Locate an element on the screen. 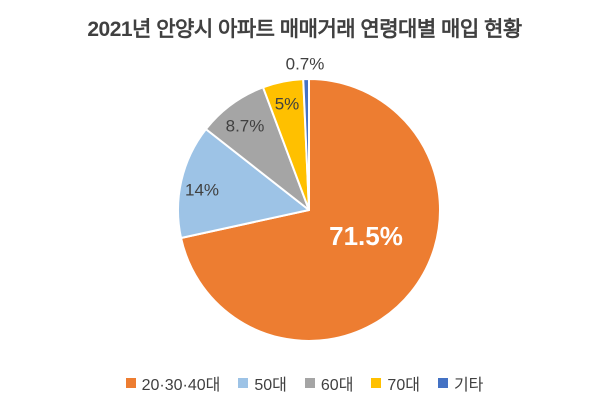 The height and width of the screenshot is (413, 609). legend-item-age-50: 50대 is located at coordinates (262, 383).